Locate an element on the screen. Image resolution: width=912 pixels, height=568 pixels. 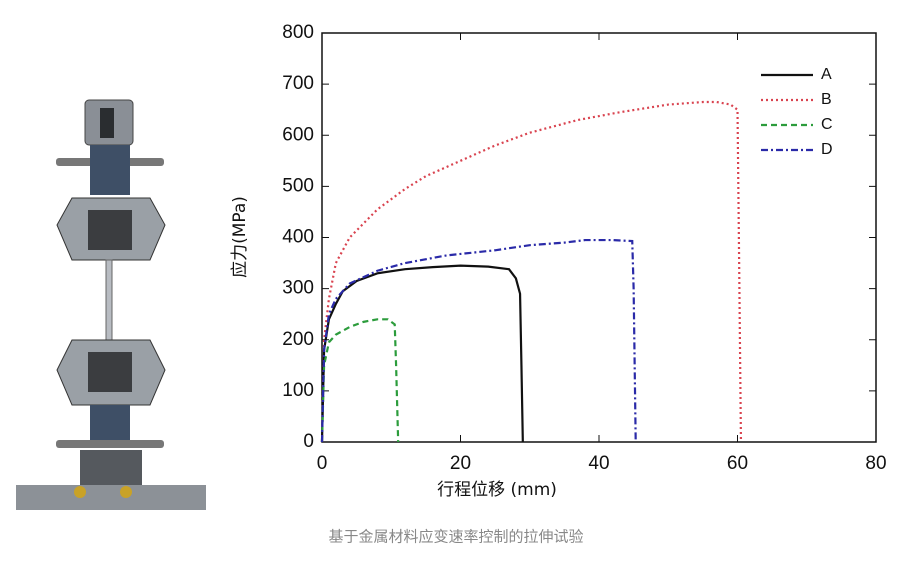
x-tick-label: 0 is located at coordinates (322, 463).